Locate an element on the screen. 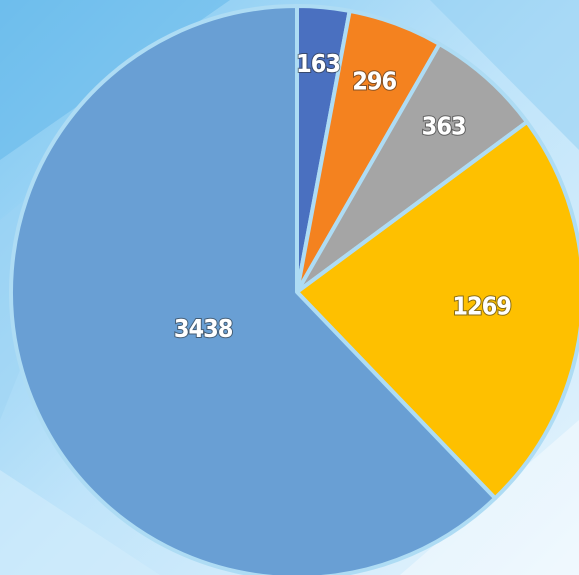 The height and width of the screenshot is (575, 579). data-label: 296 is located at coordinates (374, 81).